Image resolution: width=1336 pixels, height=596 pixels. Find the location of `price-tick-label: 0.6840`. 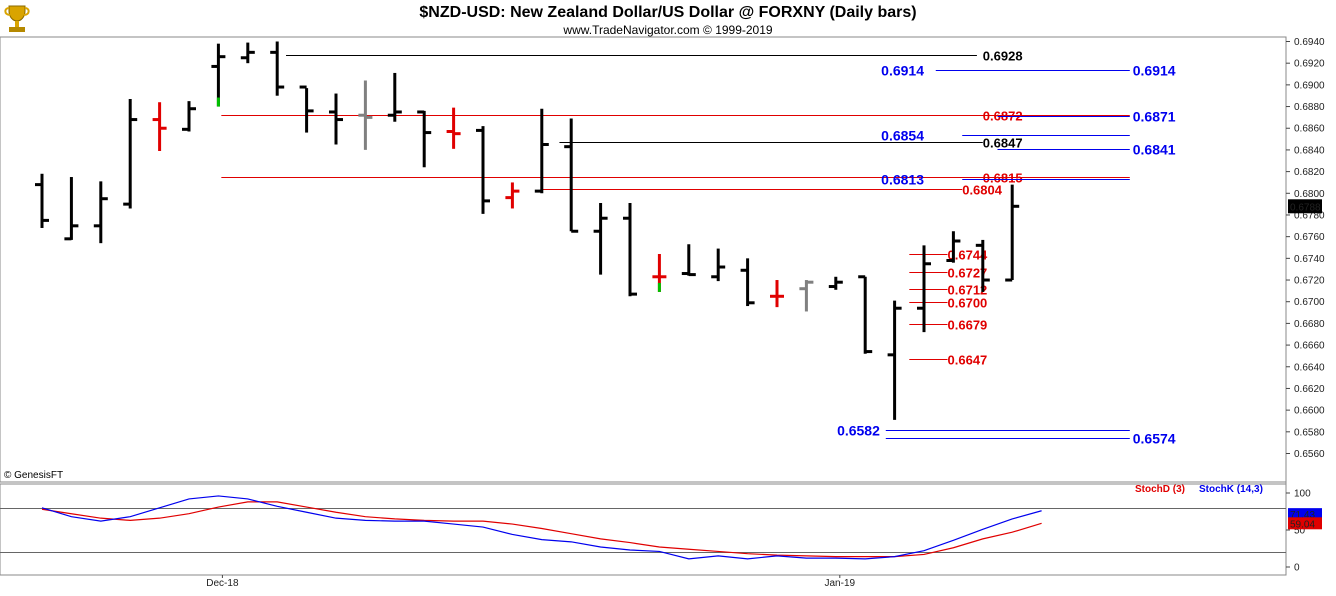

price-tick-label: 0.6840 is located at coordinates (1309, 150).